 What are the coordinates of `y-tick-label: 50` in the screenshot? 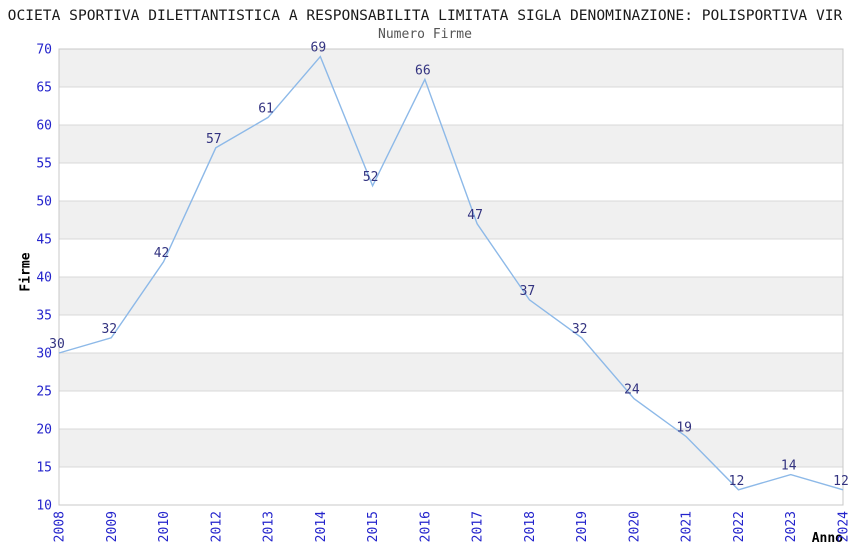 It's located at (44, 202).